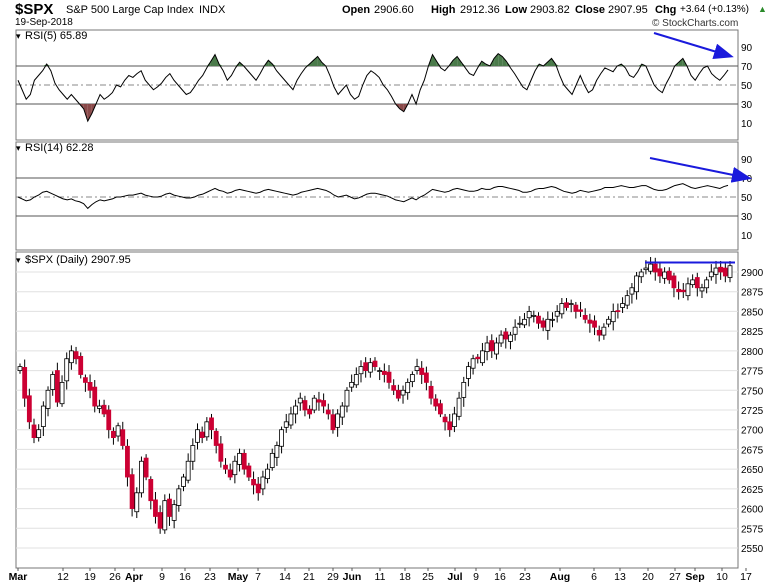  I want to click on rsi14-ytick-10: 10, so click(747, 236).